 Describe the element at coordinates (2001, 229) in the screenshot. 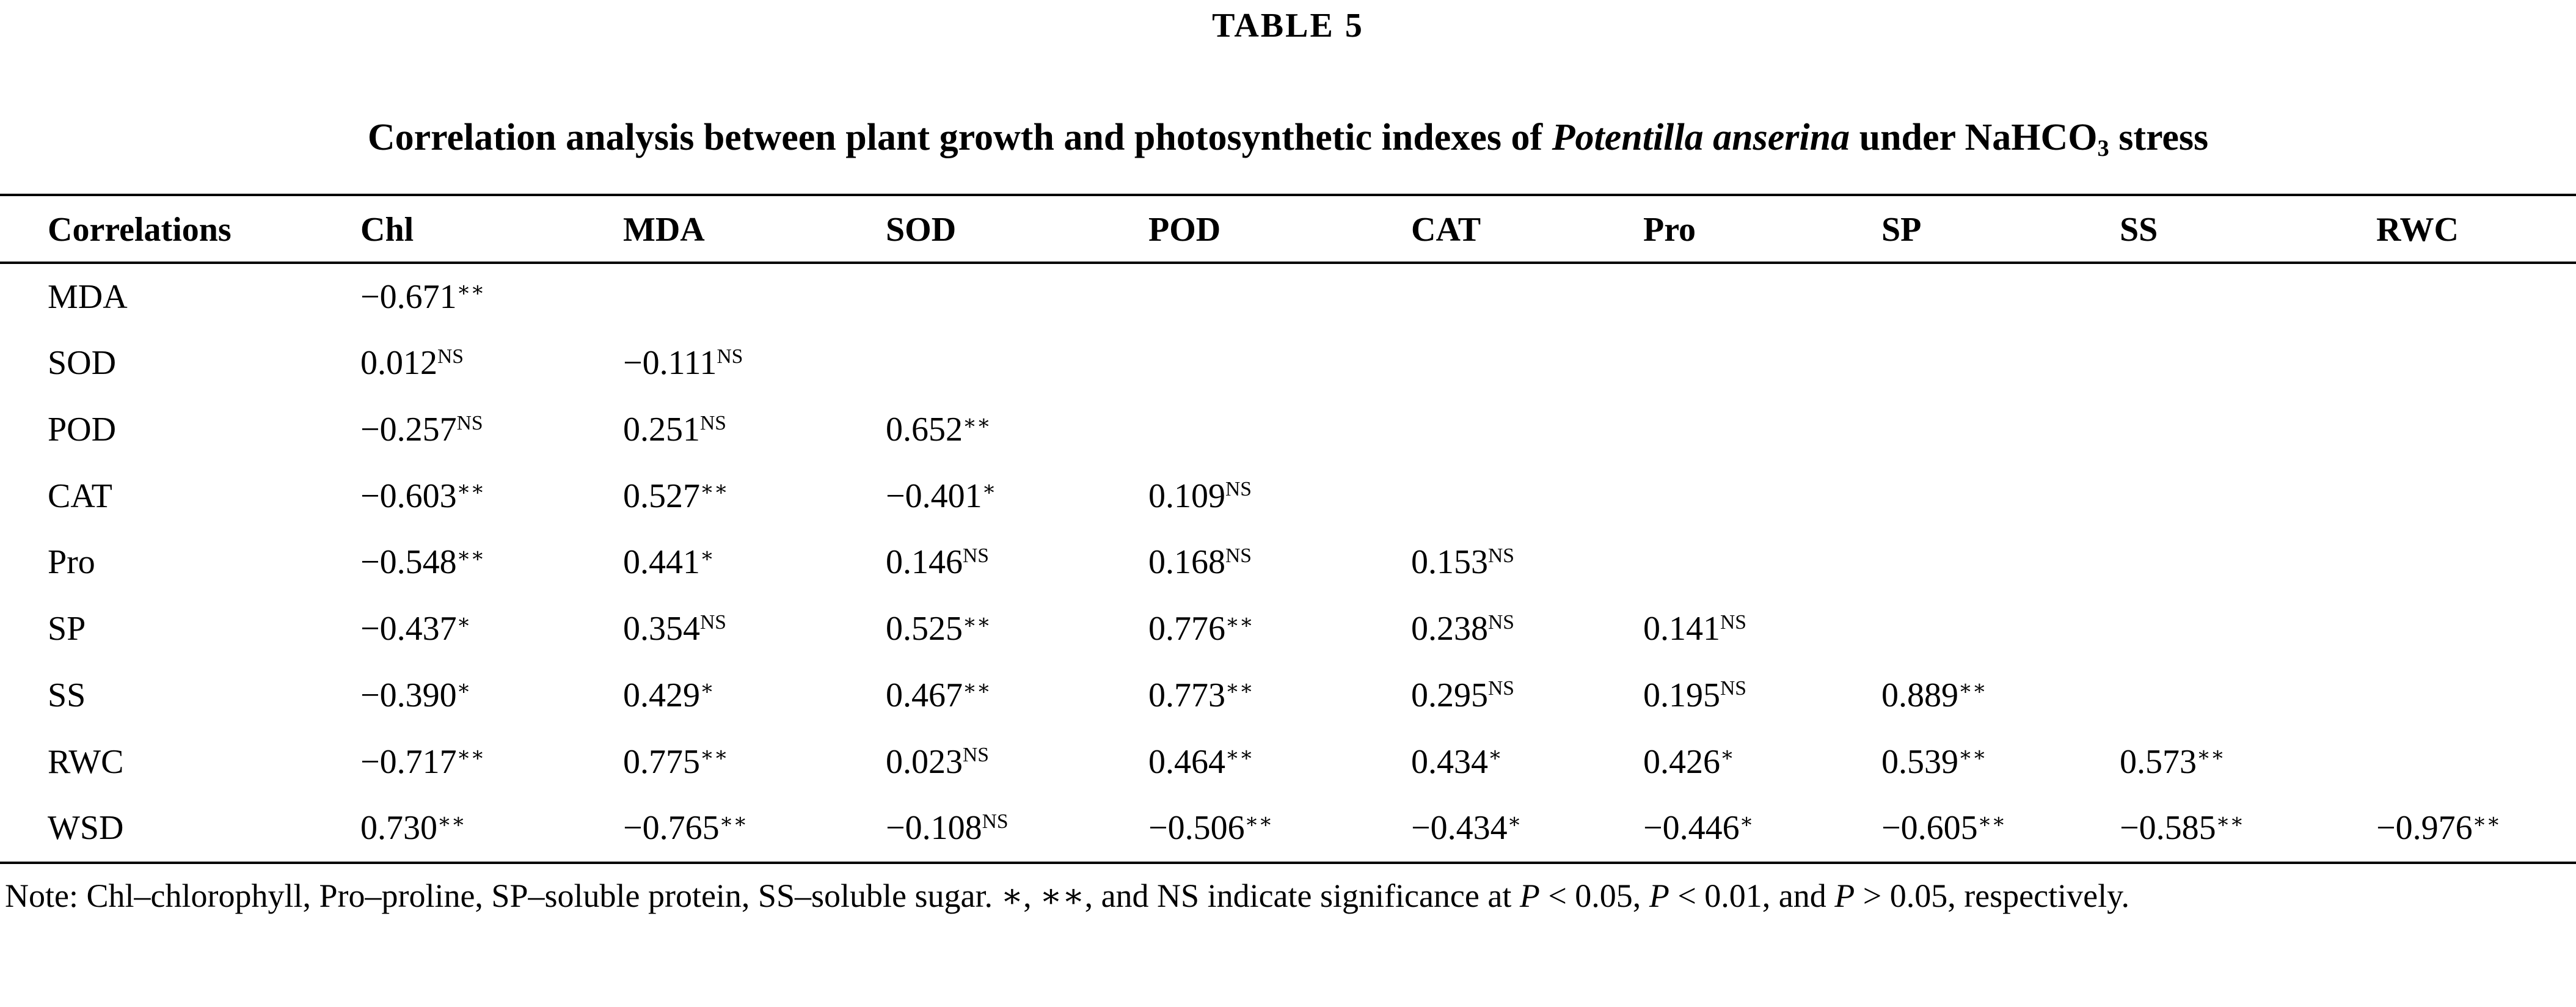

I see `header-sp: SP` at that location.